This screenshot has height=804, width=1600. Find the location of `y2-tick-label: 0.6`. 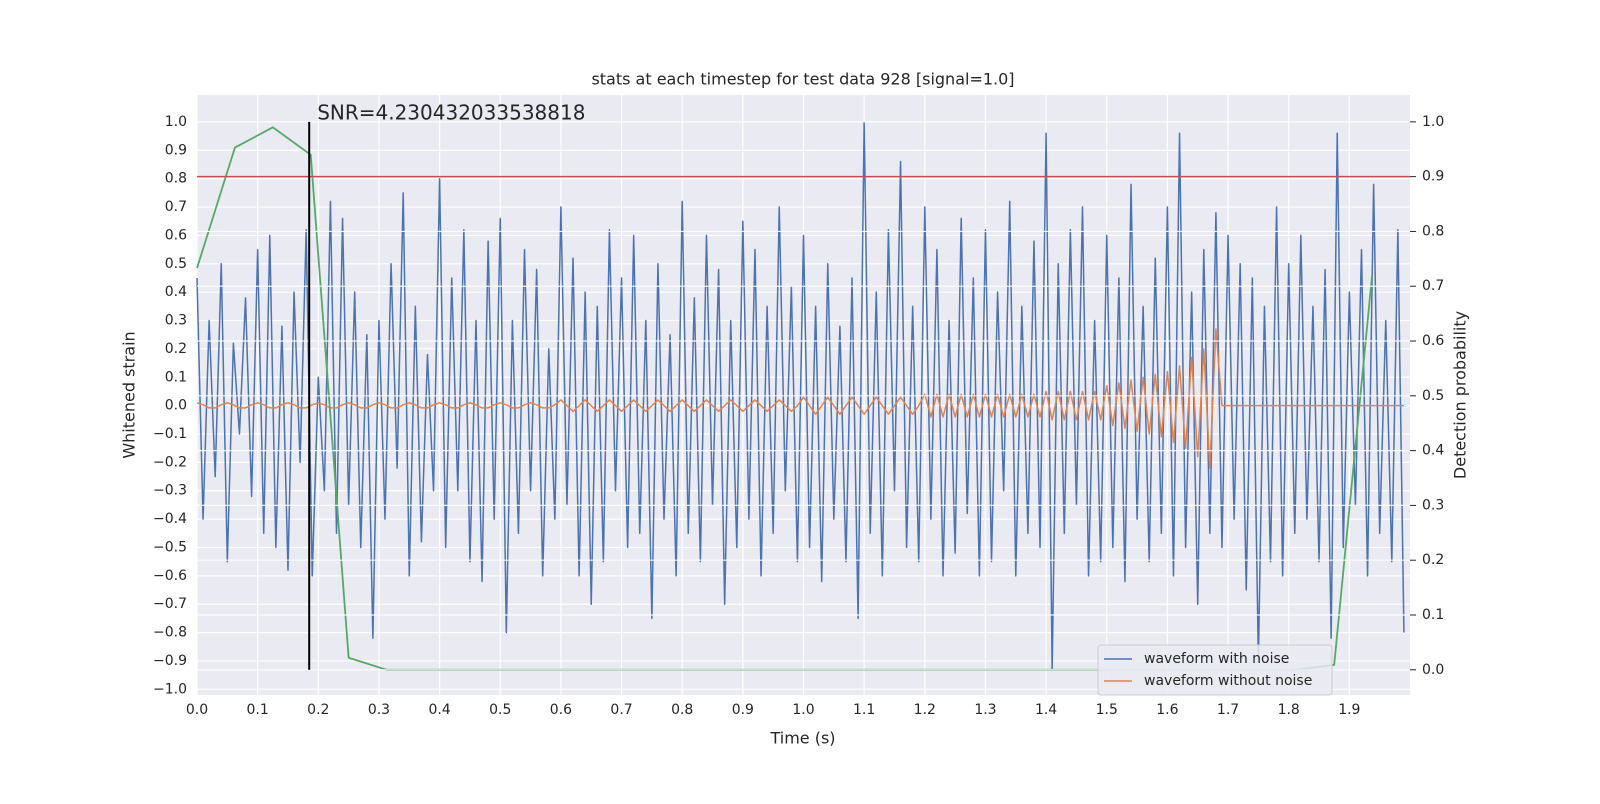

y2-tick-label: 0.6 is located at coordinates (1433, 341).